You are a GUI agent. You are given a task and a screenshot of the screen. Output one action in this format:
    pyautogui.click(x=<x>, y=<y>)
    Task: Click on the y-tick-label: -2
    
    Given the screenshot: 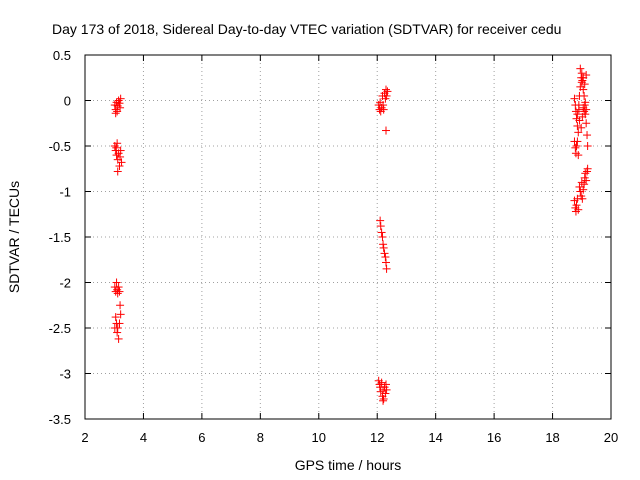 What is the action you would take?
    pyautogui.click(x=65, y=283)
    